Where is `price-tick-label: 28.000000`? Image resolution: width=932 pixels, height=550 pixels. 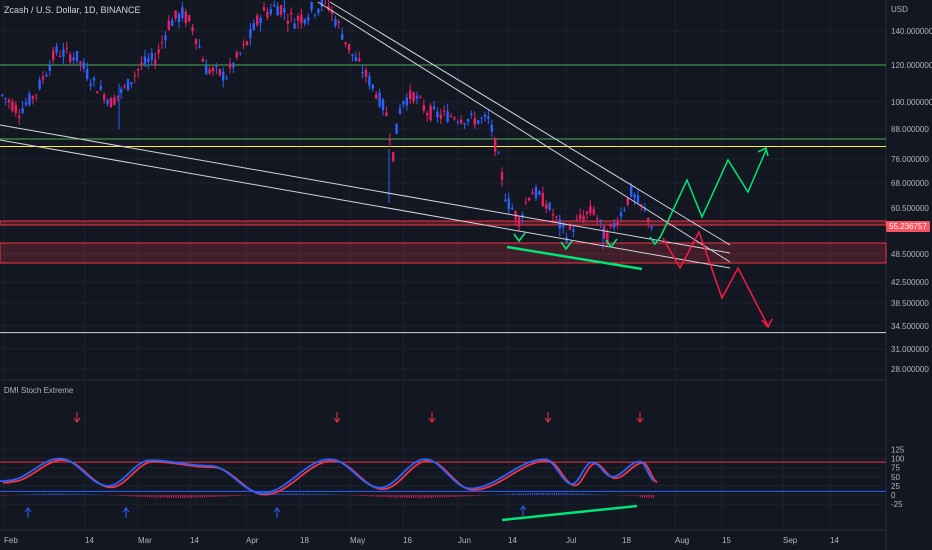 price-tick-label: 28.000000 is located at coordinates (910, 369).